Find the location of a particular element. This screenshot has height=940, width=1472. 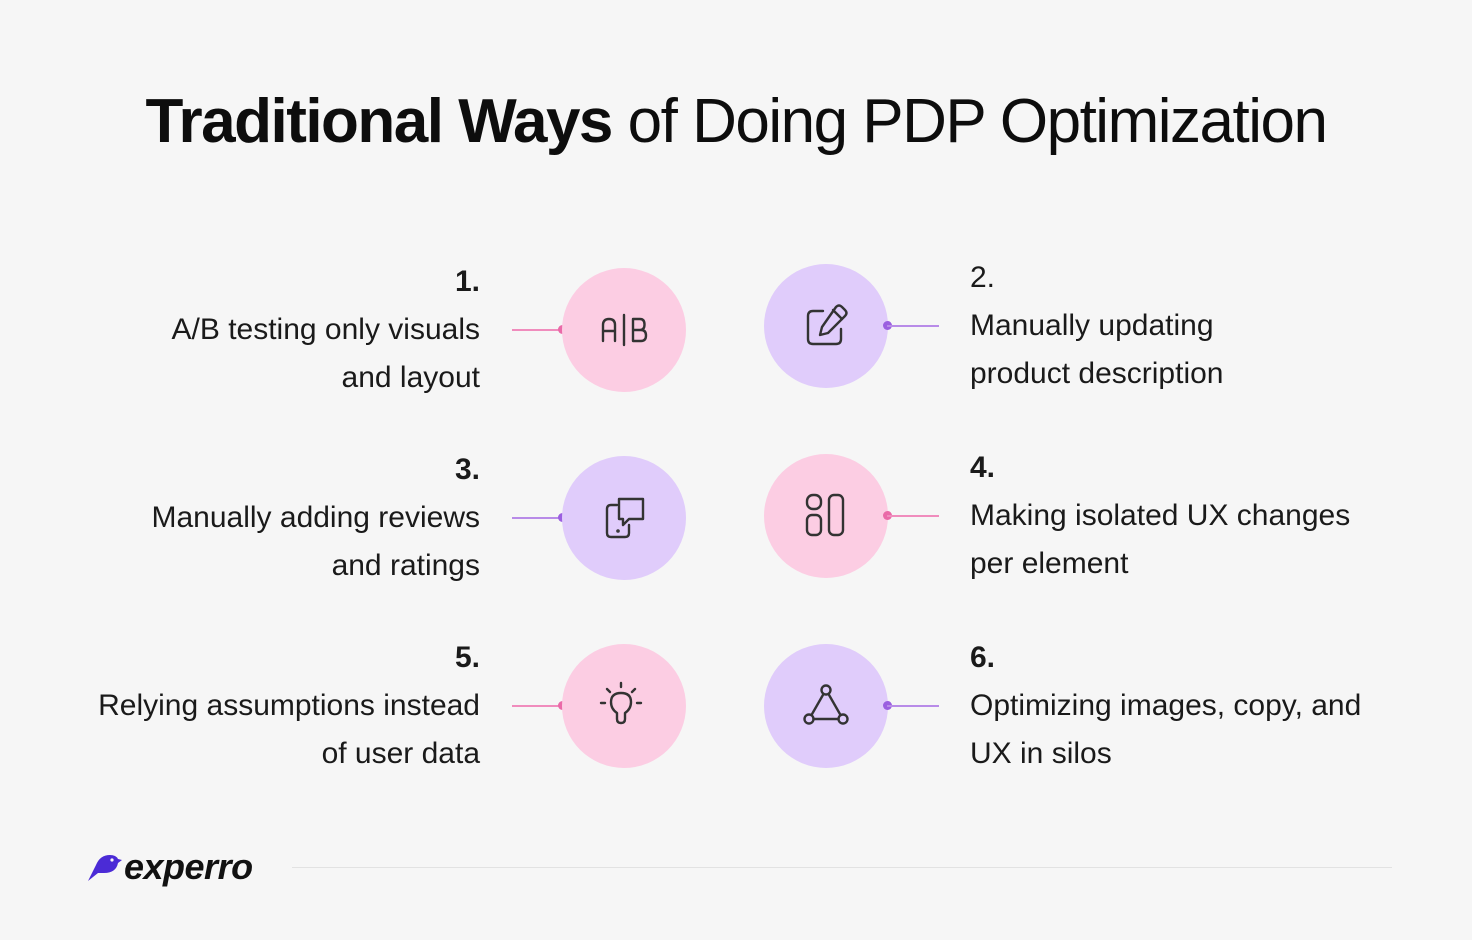

item-line-1: Relying assumptions instead is located at coordinates (289, 705).